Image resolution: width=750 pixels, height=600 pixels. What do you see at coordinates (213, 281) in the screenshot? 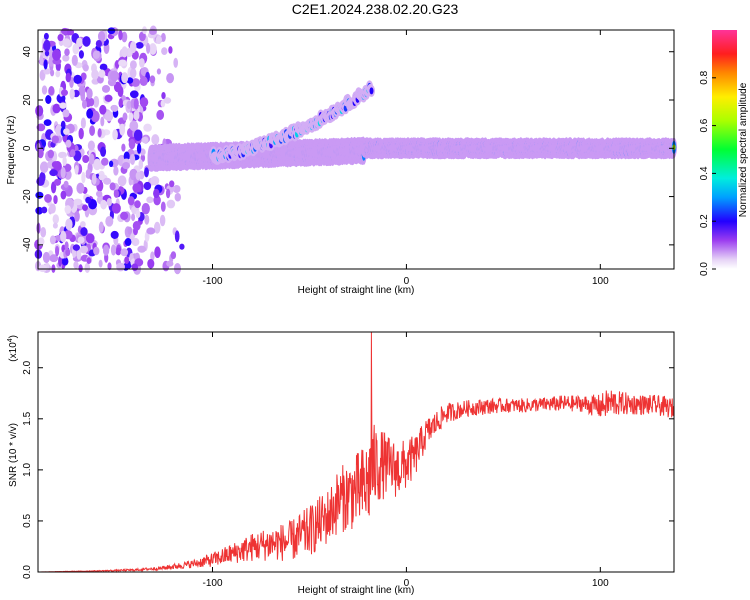
I see `spectrogram-x-tick-label-0: -100` at bounding box center [213, 281].